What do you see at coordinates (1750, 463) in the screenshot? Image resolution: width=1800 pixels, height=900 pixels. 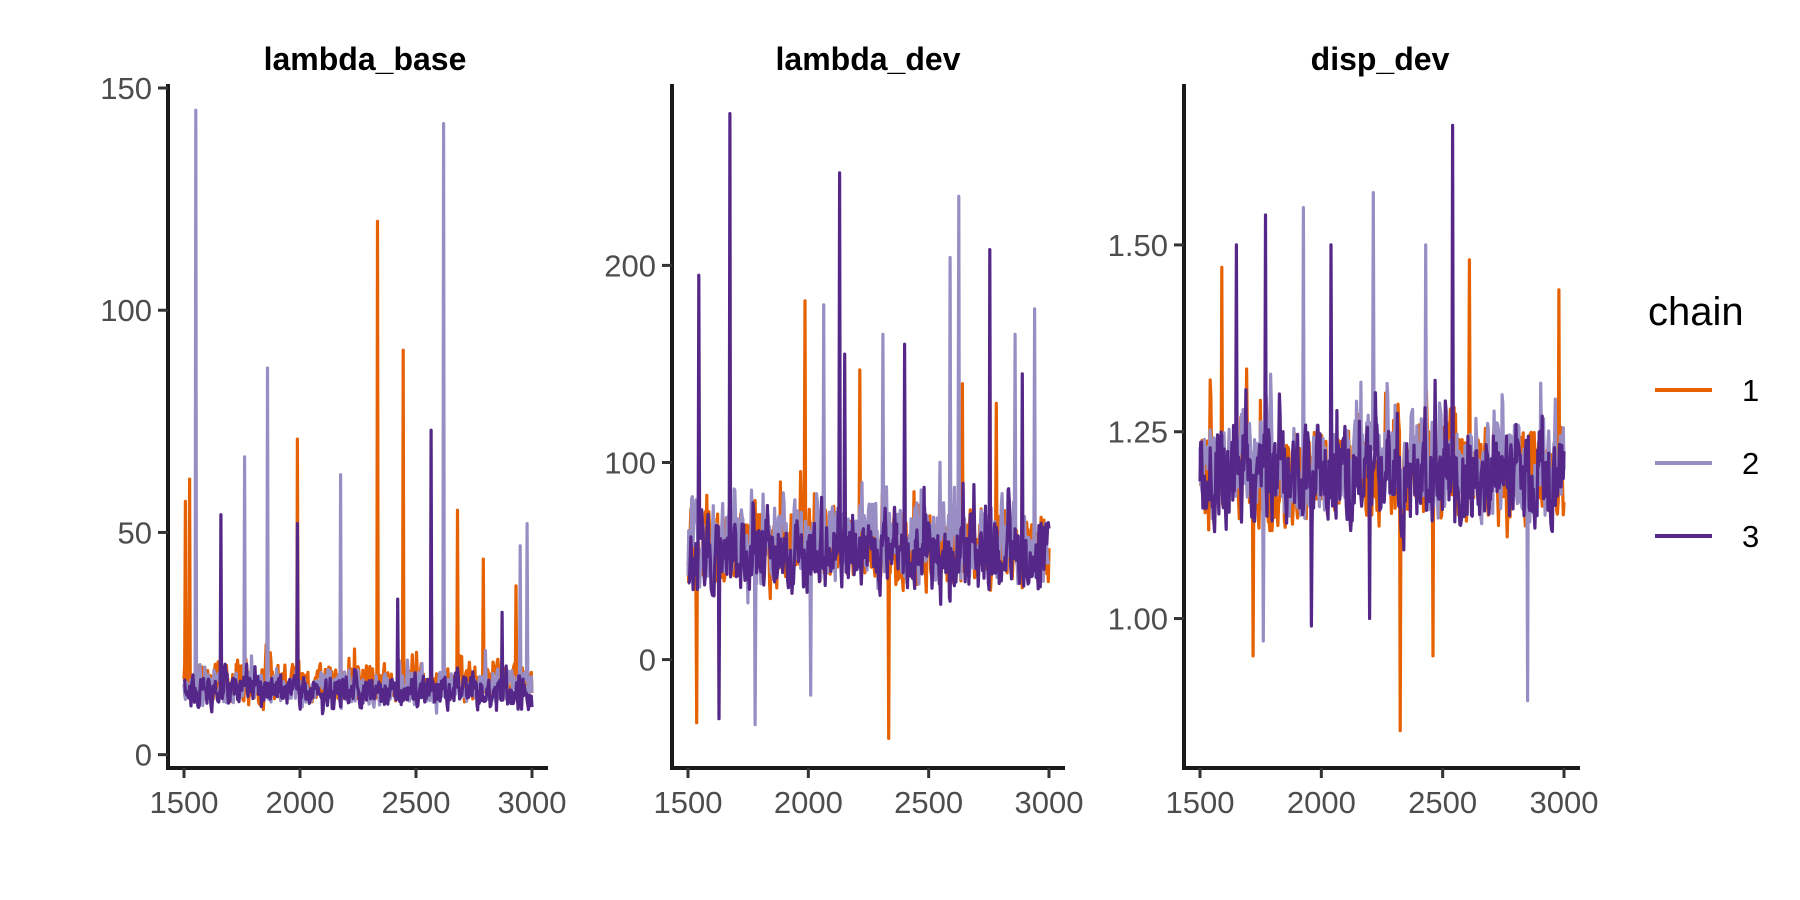 I see `legend-label-chain-2: 2` at bounding box center [1750, 463].